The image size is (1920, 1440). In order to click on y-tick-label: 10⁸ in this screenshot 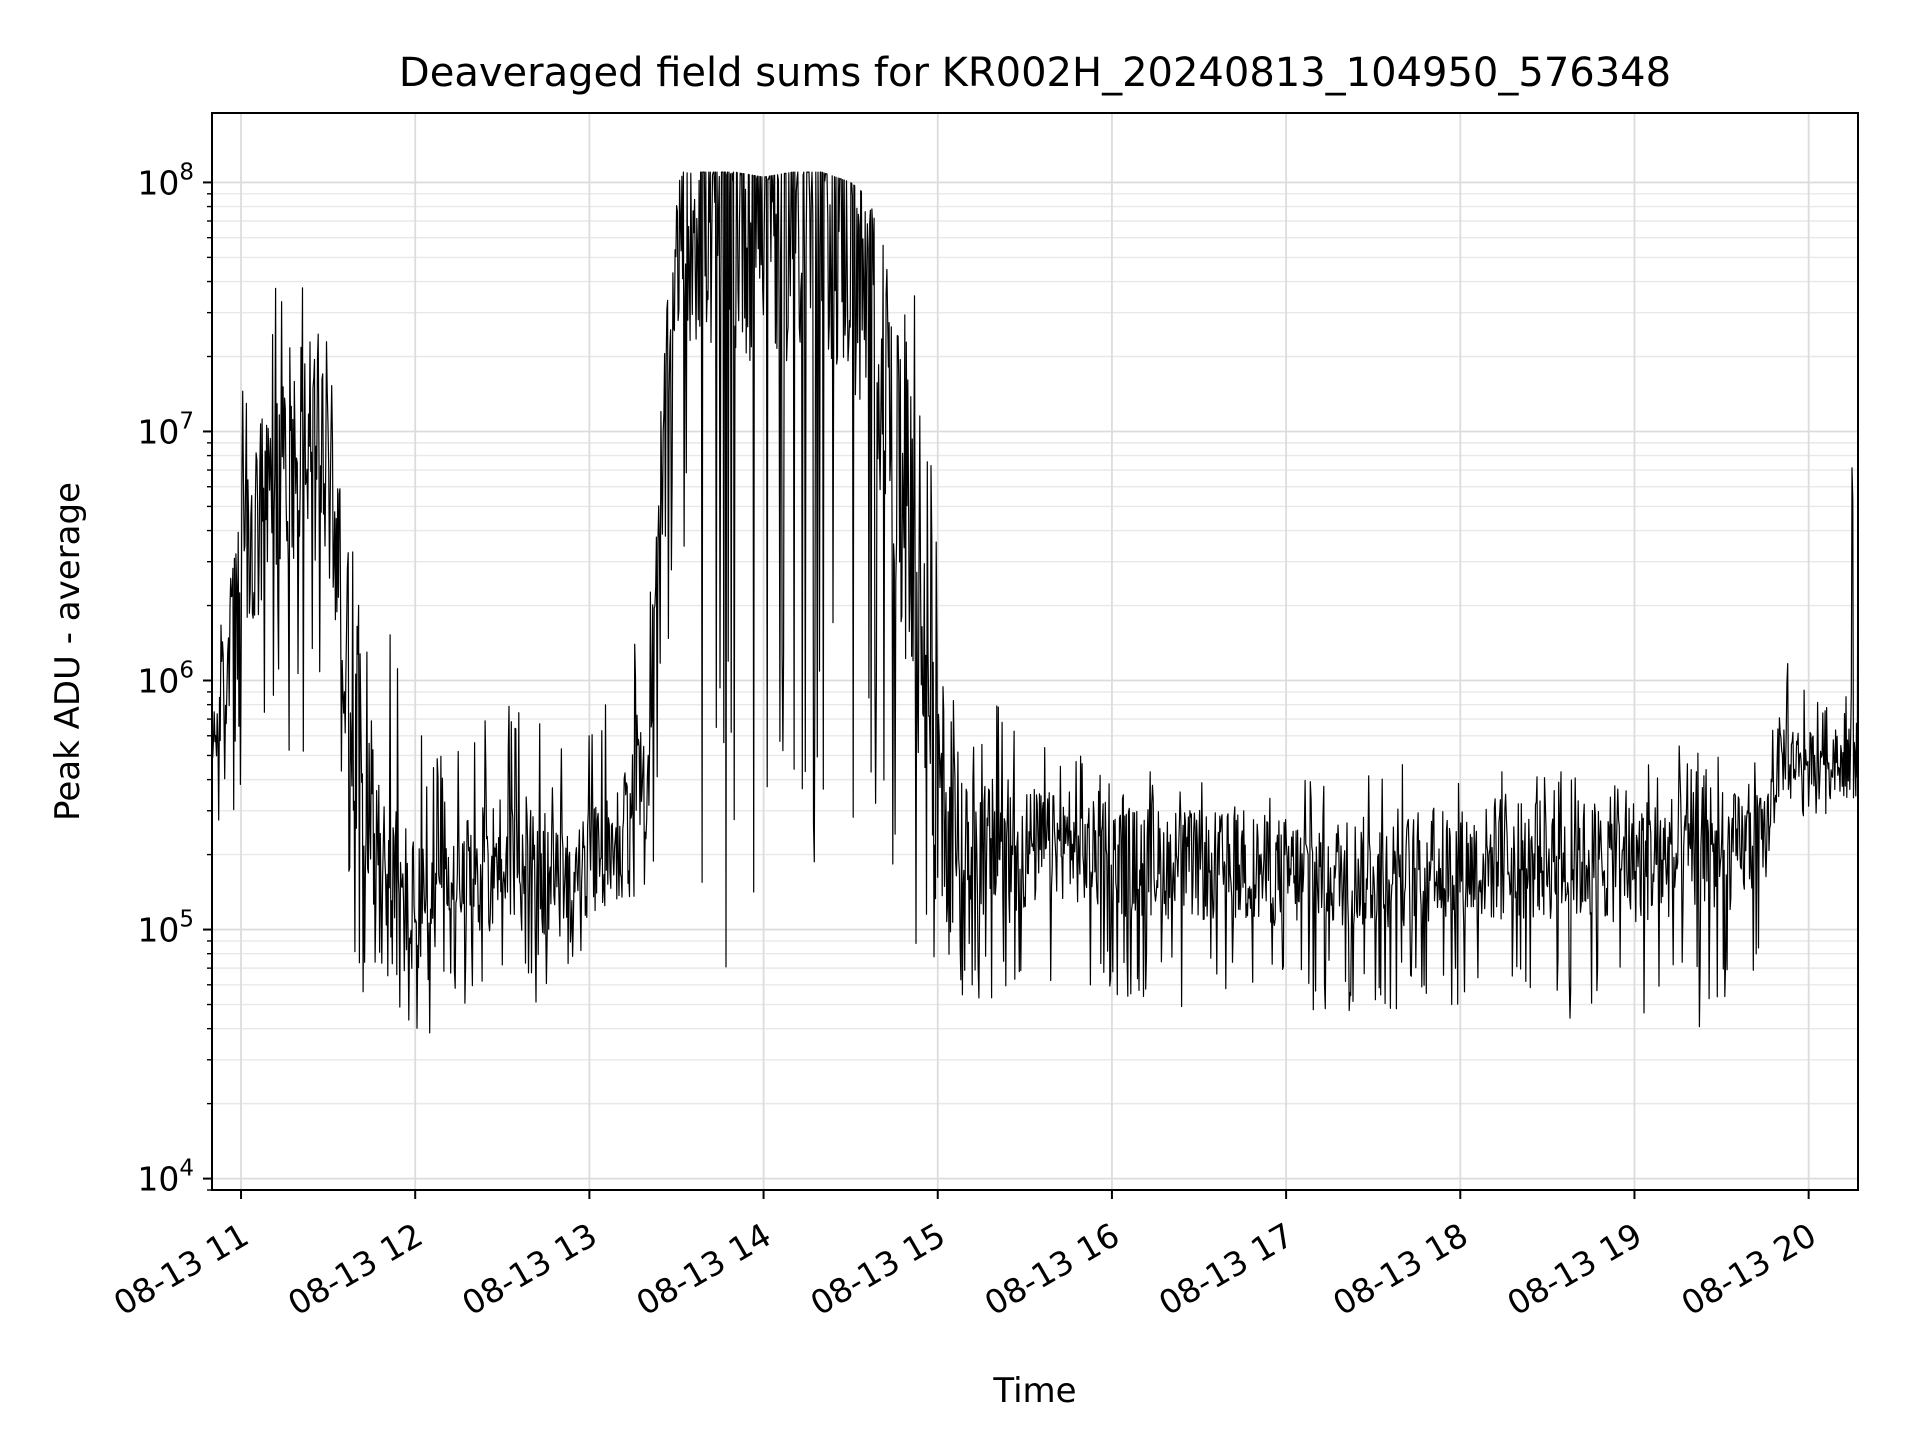, I will do `click(165, 180)`.